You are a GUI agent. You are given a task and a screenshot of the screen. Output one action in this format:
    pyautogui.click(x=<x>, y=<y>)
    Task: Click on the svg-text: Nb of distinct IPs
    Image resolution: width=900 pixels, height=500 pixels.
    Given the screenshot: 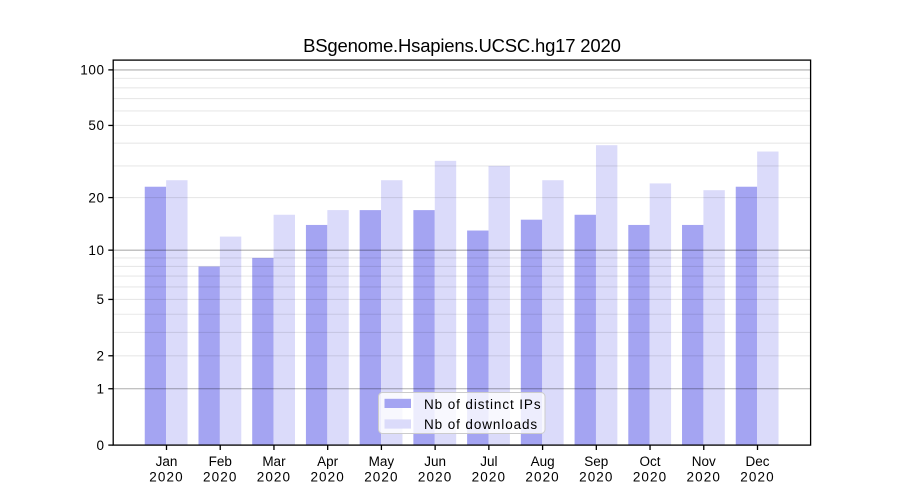 What is the action you would take?
    pyautogui.click(x=483, y=404)
    